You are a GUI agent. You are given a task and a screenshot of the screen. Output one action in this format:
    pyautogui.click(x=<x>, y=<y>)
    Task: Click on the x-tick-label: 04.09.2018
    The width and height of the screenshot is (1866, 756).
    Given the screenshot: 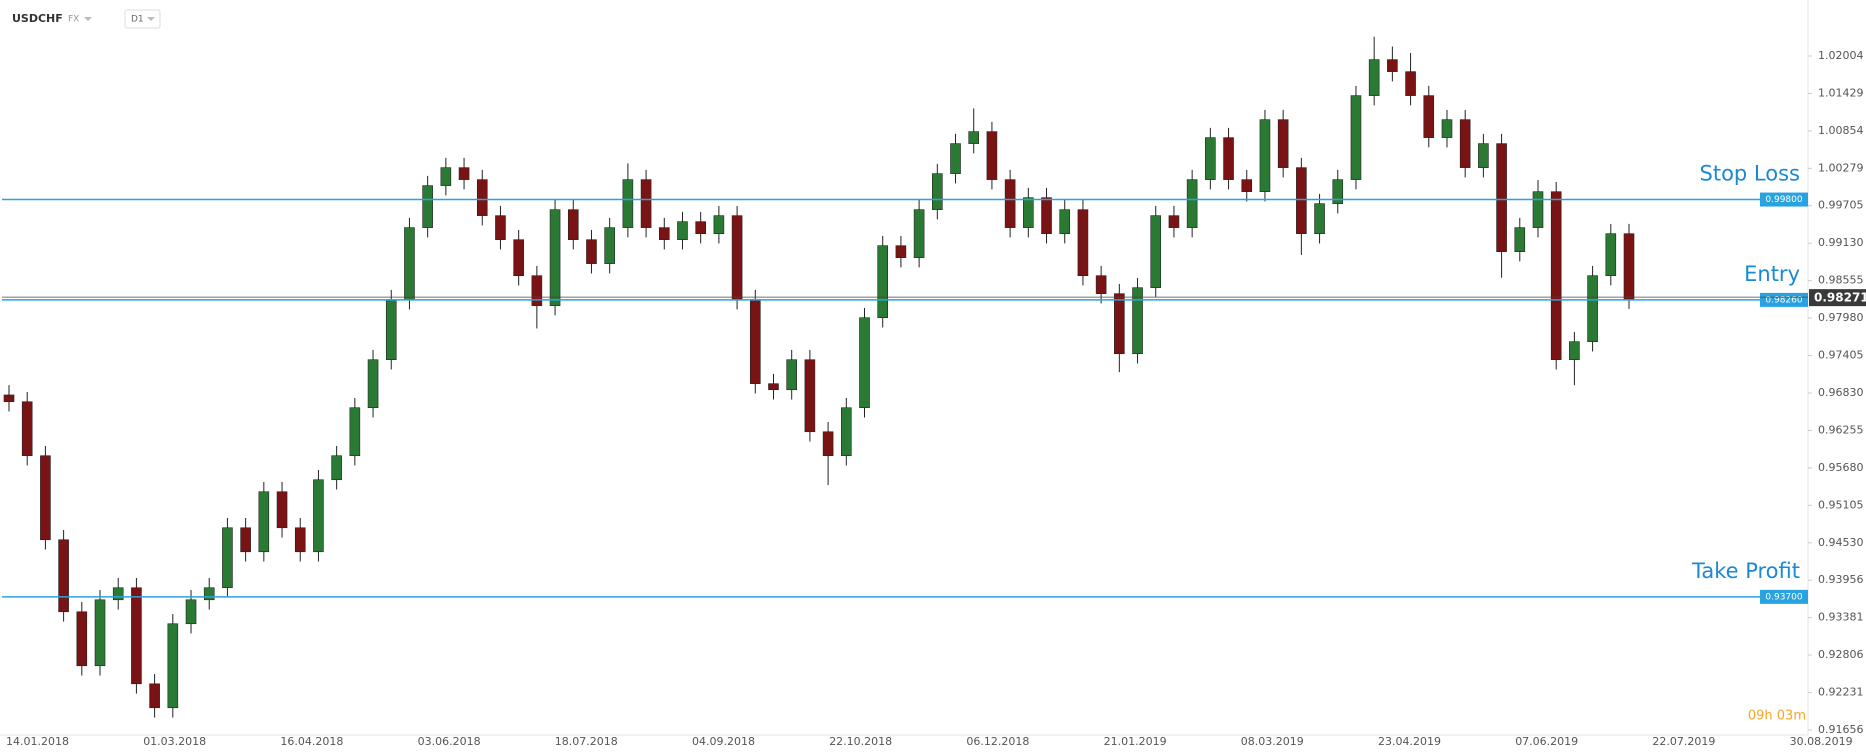 What is the action you would take?
    pyautogui.click(x=723, y=741)
    